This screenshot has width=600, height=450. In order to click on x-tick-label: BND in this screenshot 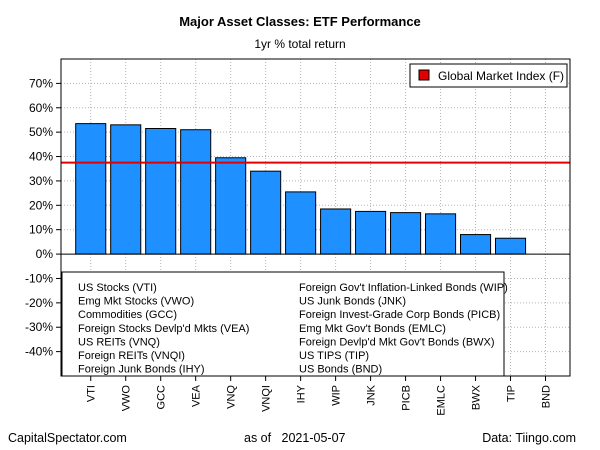, I will do `click(547, 396)`.